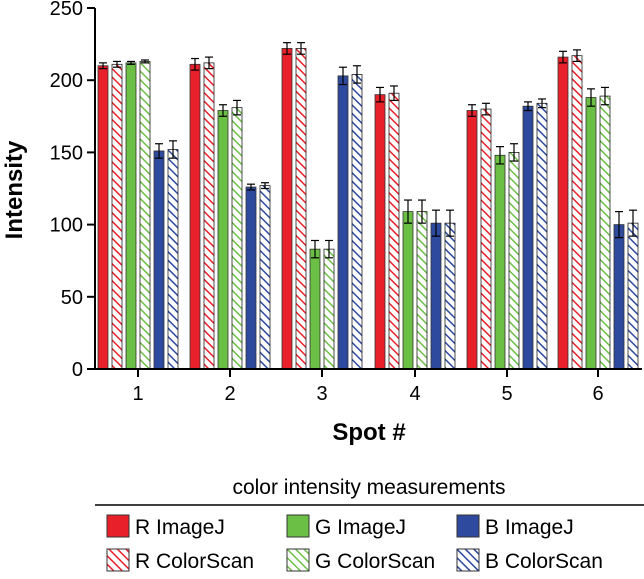  What do you see at coordinates (72, 190) in the screenshot?
I see `y-axis-ticks: 0 50 100 150 200 250` at bounding box center [72, 190].